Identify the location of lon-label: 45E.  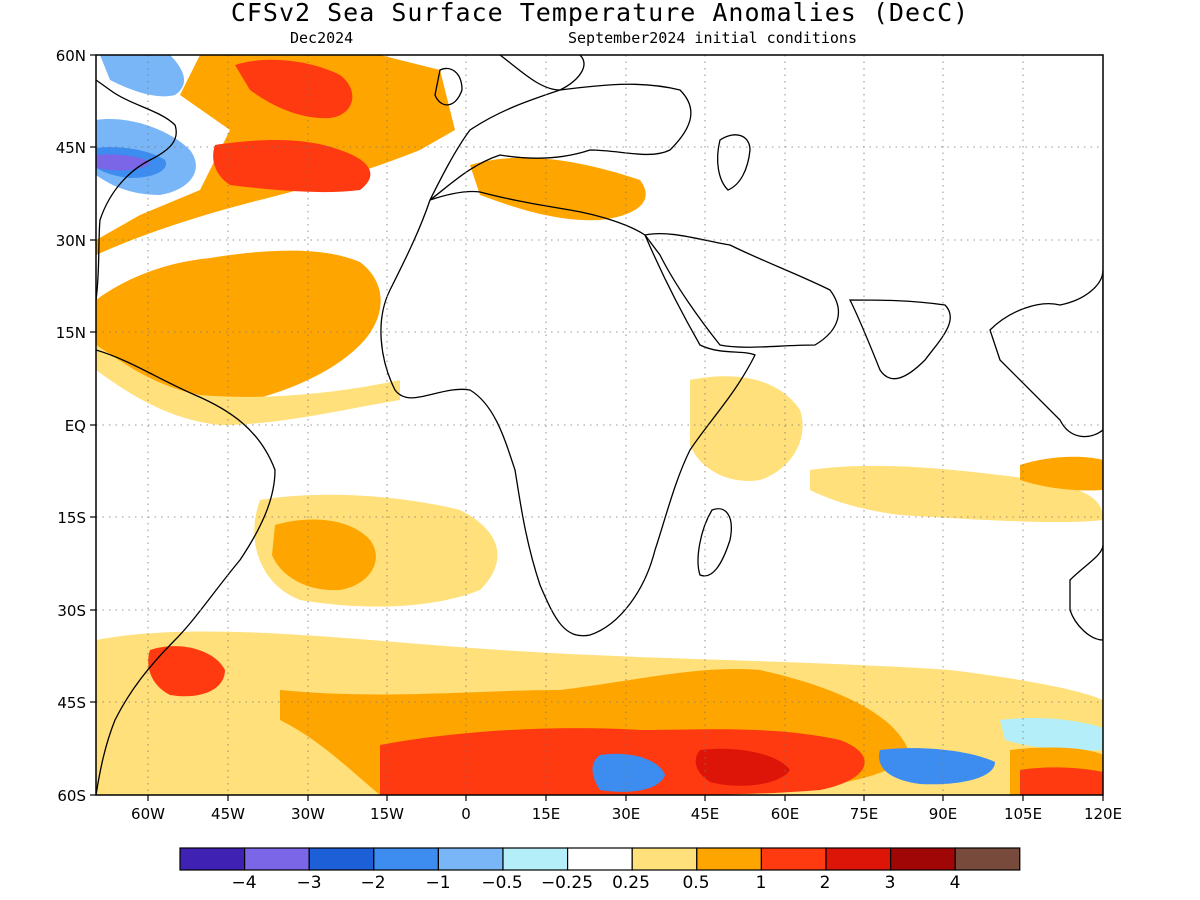
(705, 814).